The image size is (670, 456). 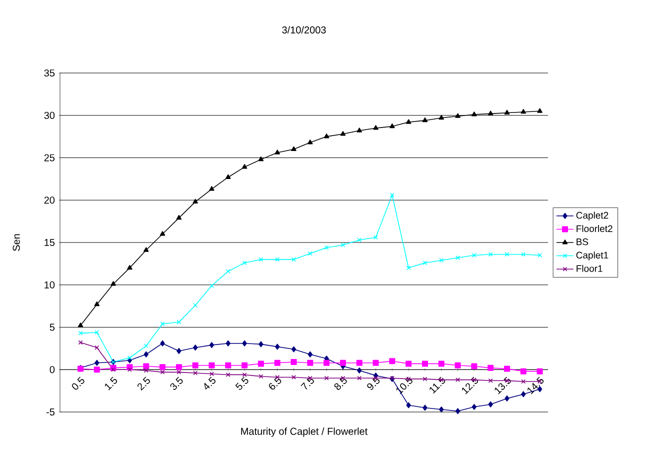 I want to click on y-tick-label: 30, so click(x=49, y=115).